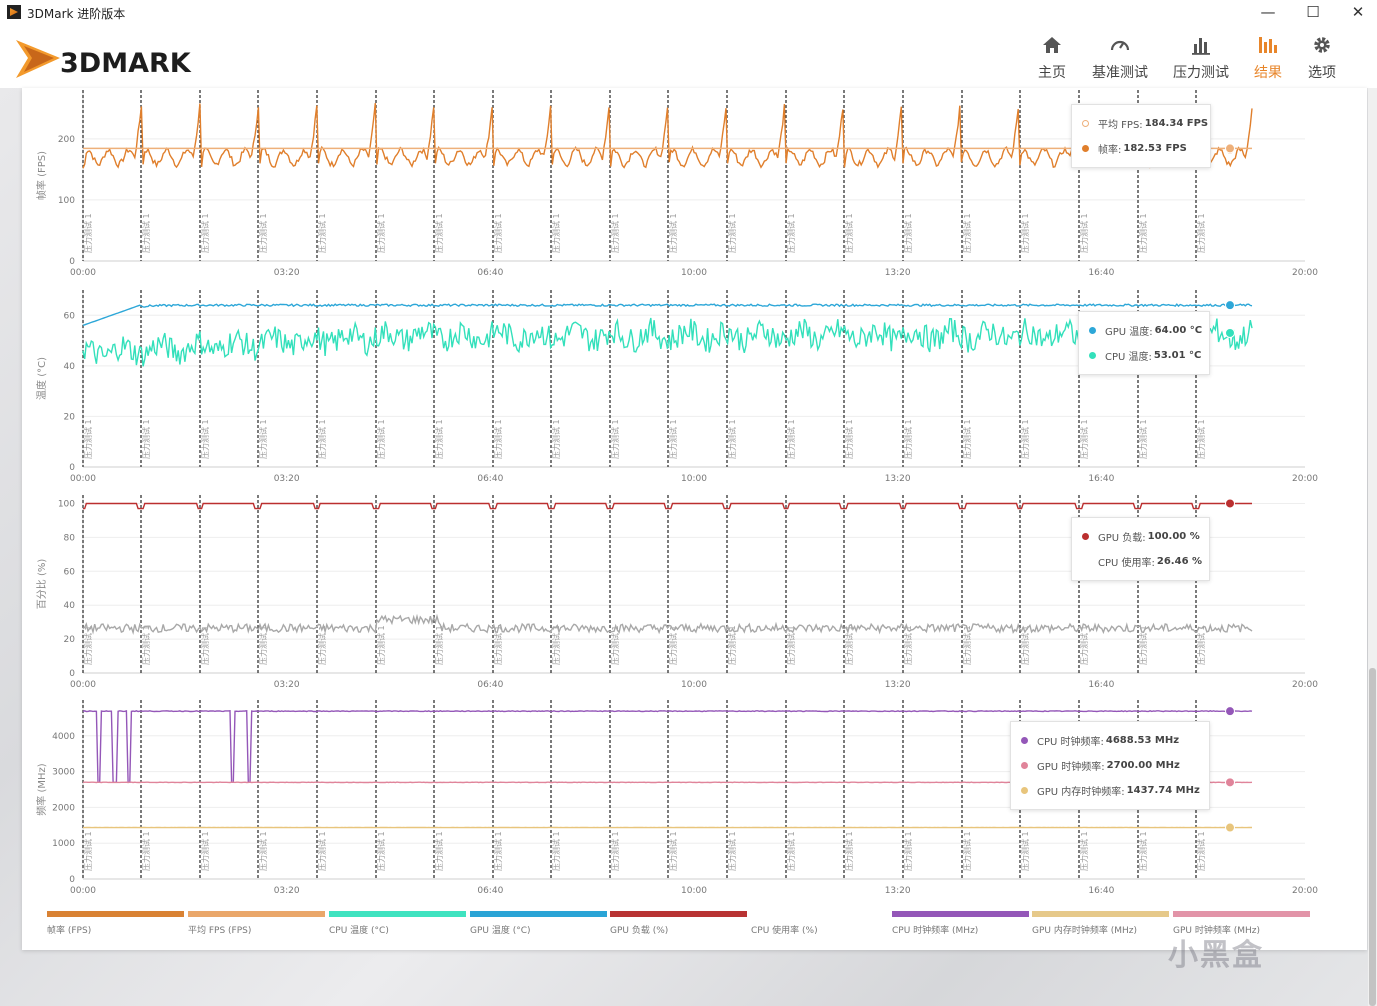 Image resolution: width=1377 pixels, height=1006 pixels. What do you see at coordinates (1120, 73) in the screenshot?
I see `nav-label: 基准测试` at bounding box center [1120, 73].